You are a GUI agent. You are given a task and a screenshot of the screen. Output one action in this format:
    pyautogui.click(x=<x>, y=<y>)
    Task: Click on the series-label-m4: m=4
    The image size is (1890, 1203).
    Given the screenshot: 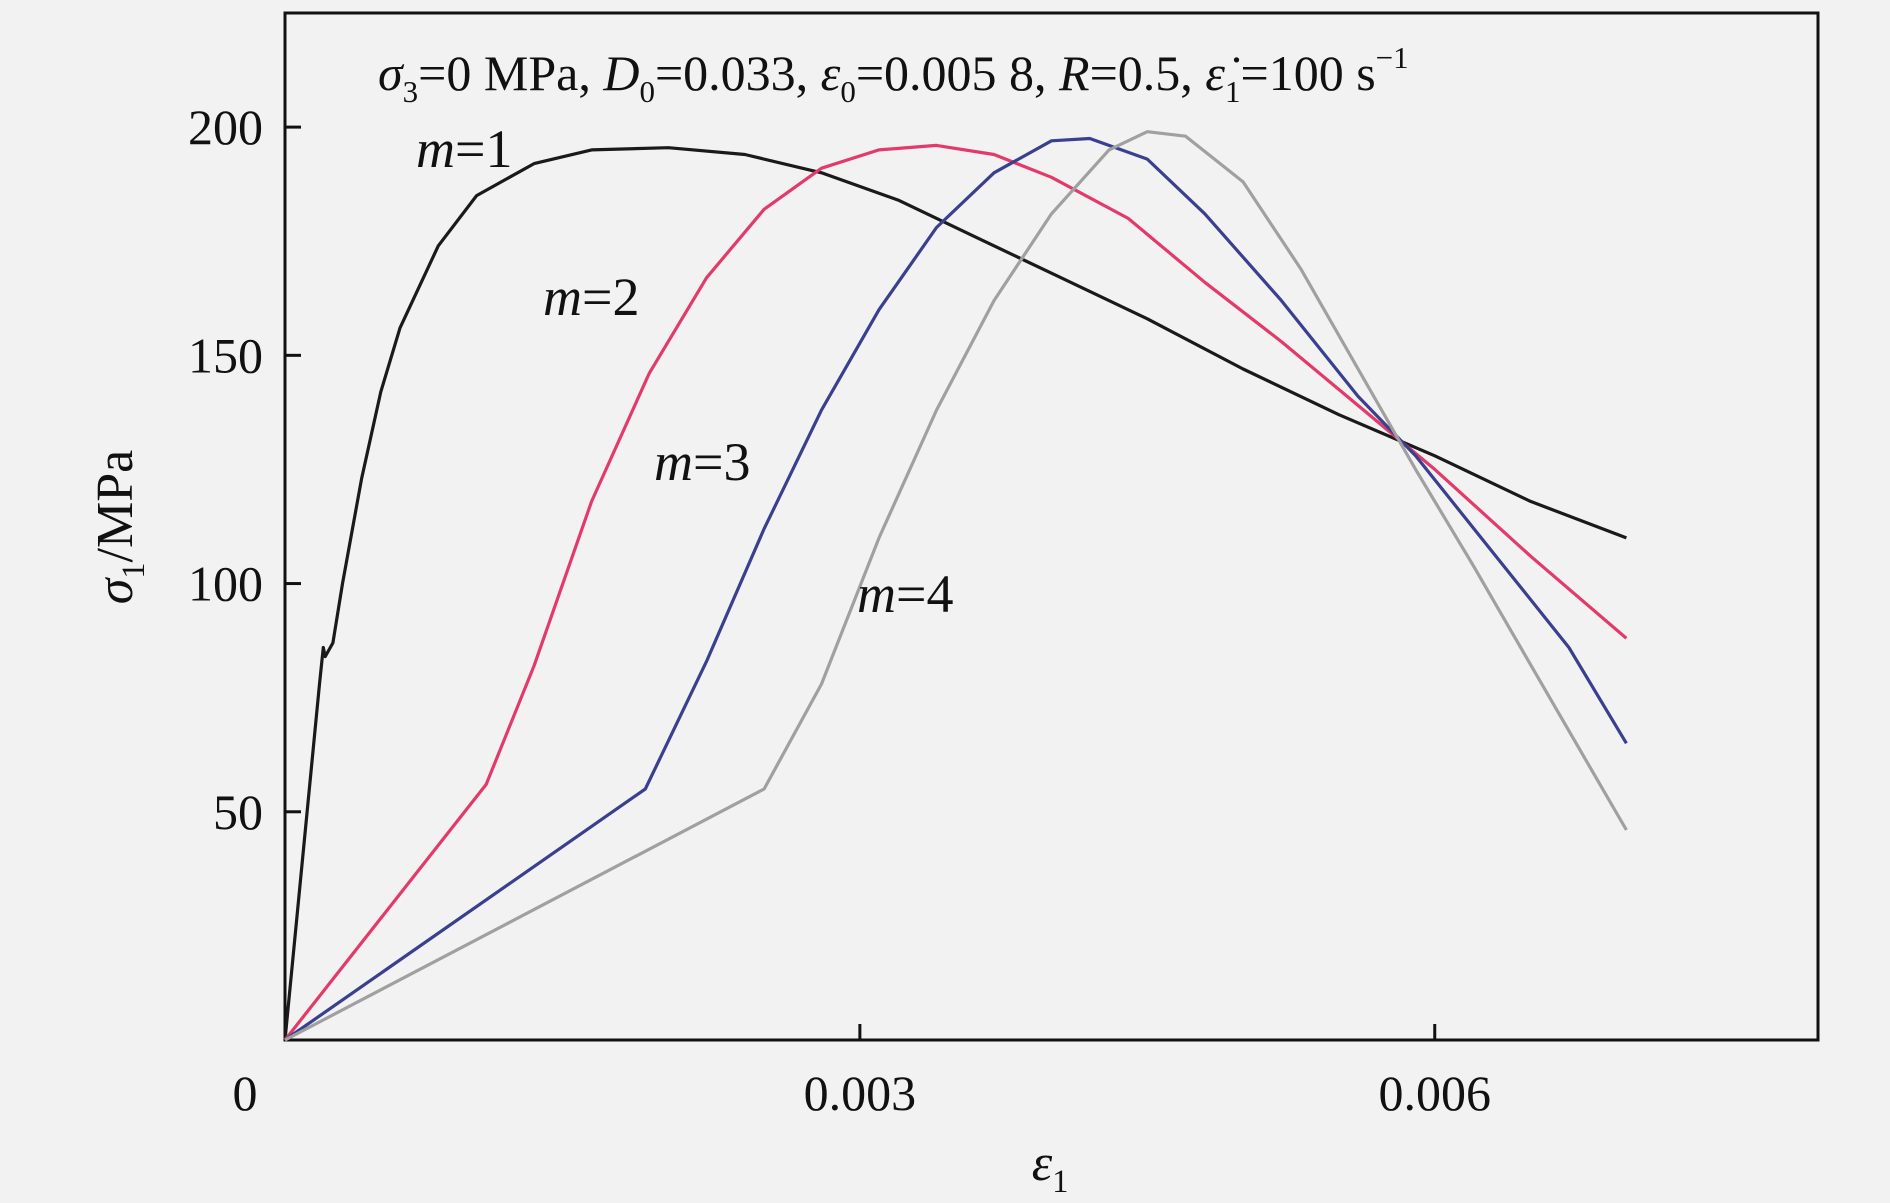 What is the action you would take?
    pyautogui.click(x=905, y=594)
    